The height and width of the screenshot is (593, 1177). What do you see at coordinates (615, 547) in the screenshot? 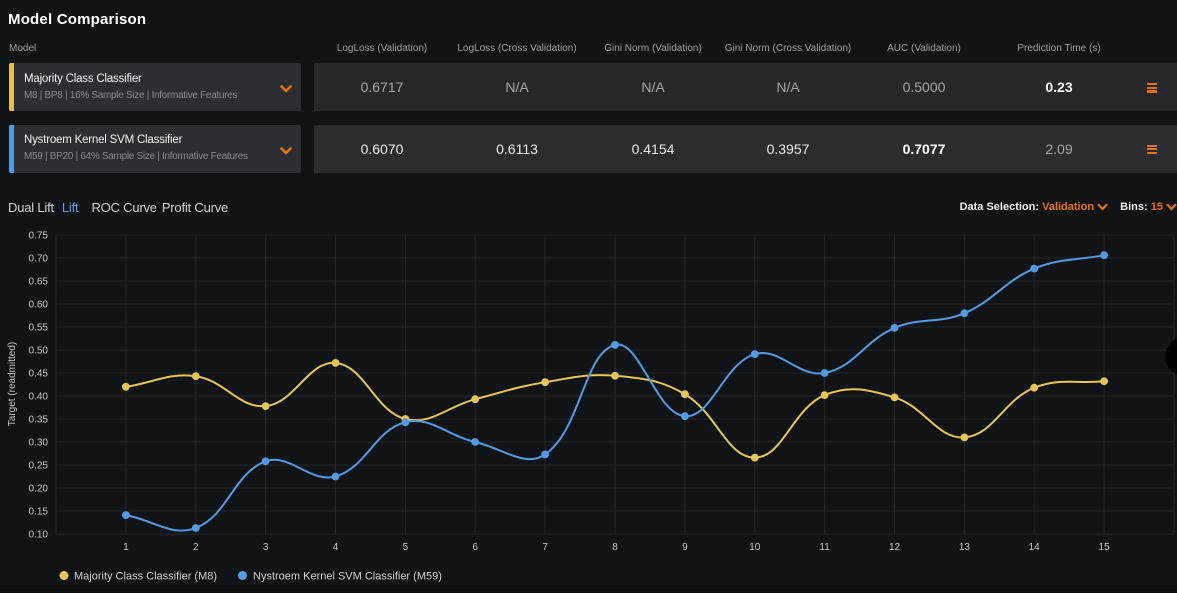
I see `svg-text: 8` at bounding box center [615, 547].